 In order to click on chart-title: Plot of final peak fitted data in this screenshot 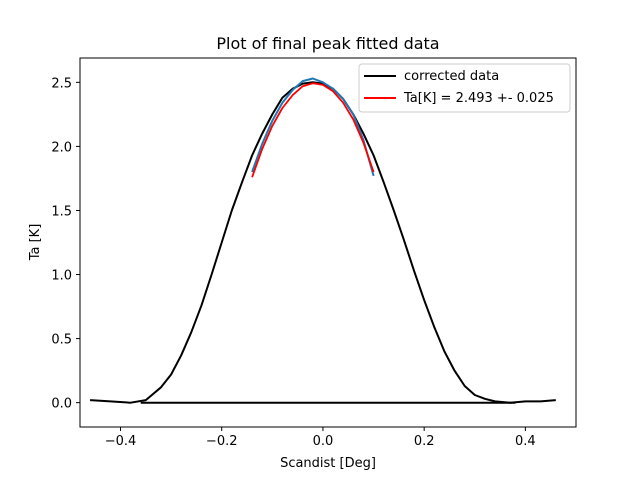, I will do `click(327, 43)`.